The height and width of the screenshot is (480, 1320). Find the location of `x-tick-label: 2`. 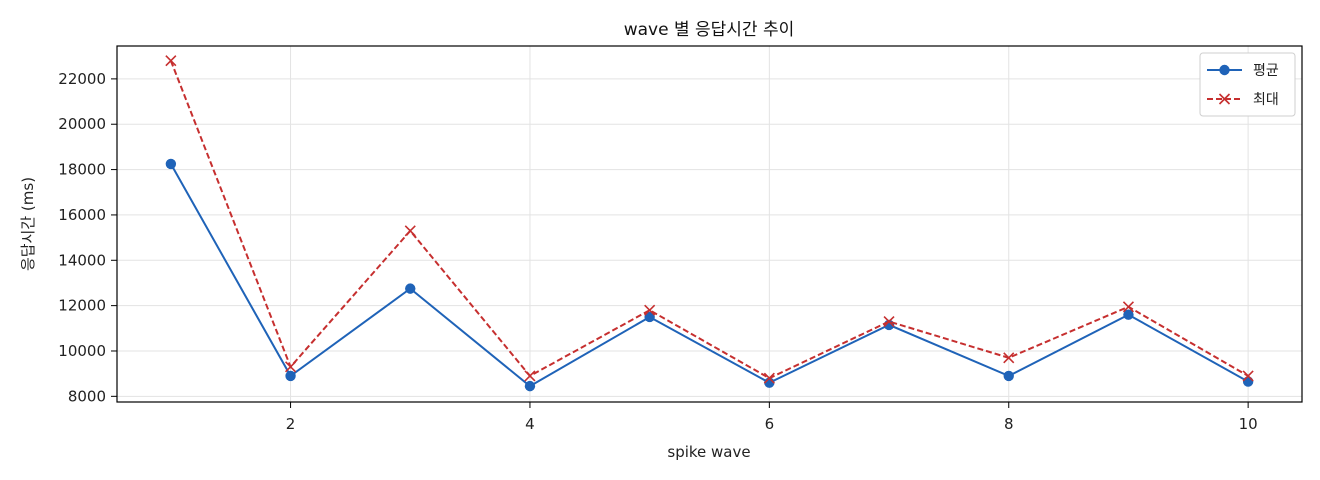

x-tick-label: 2 is located at coordinates (291, 424).